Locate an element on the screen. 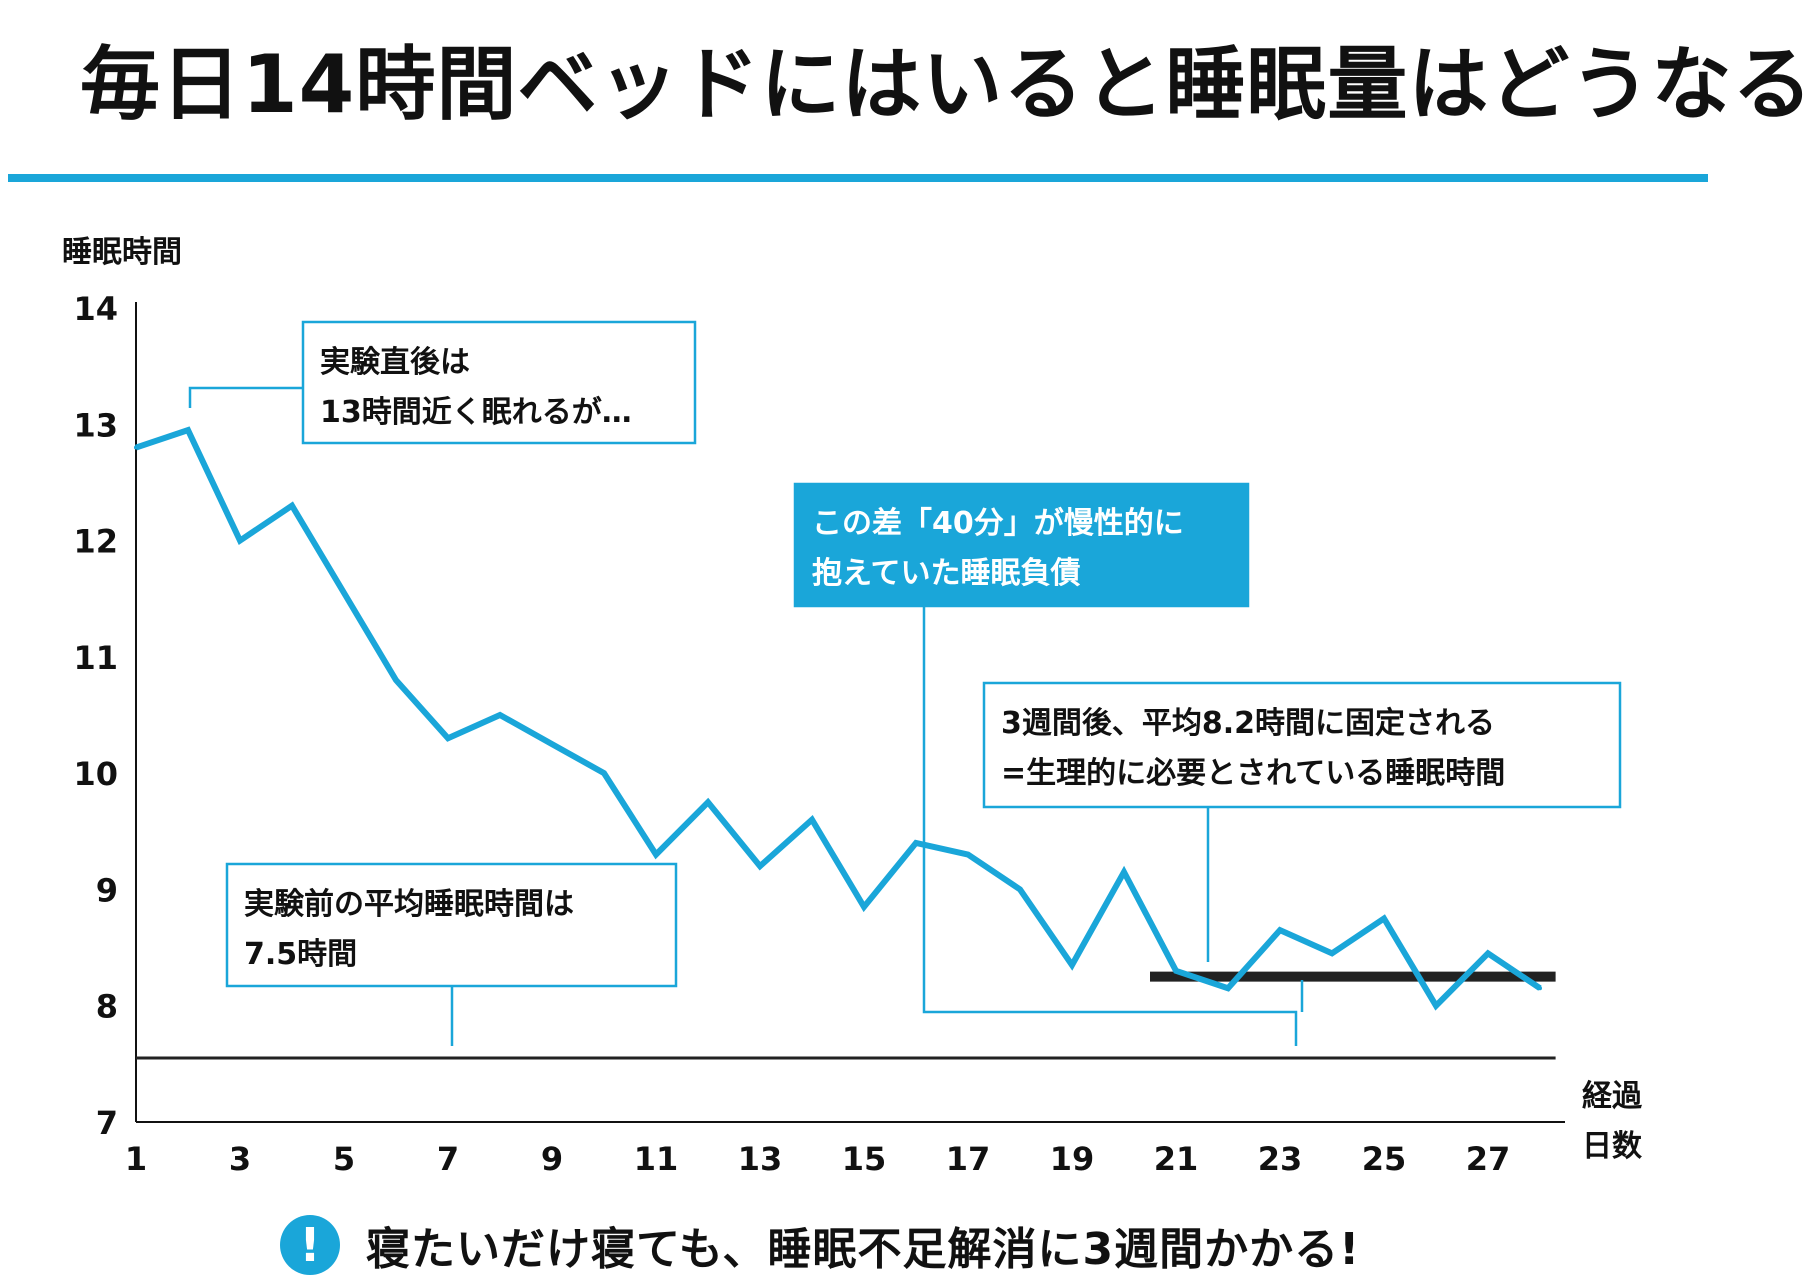 Image resolution: width=1808 pixels, height=1280 pixels. annotation-text: =生理的に必要とされている睡眠時間 is located at coordinates (1253, 773).